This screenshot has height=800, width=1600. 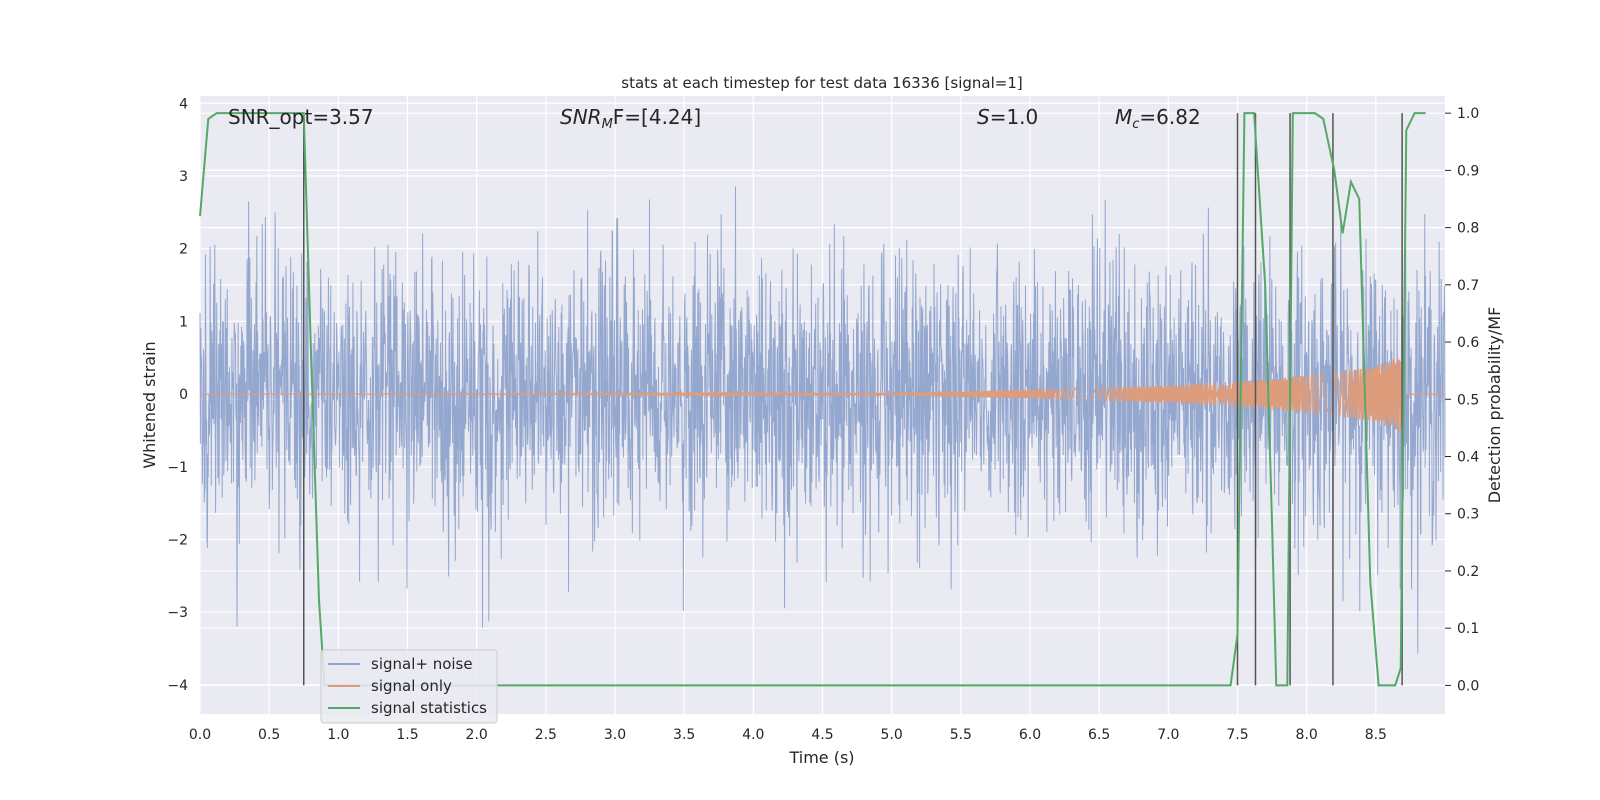 I want to click on y-left-tick-label: 0, so click(x=183, y=395).